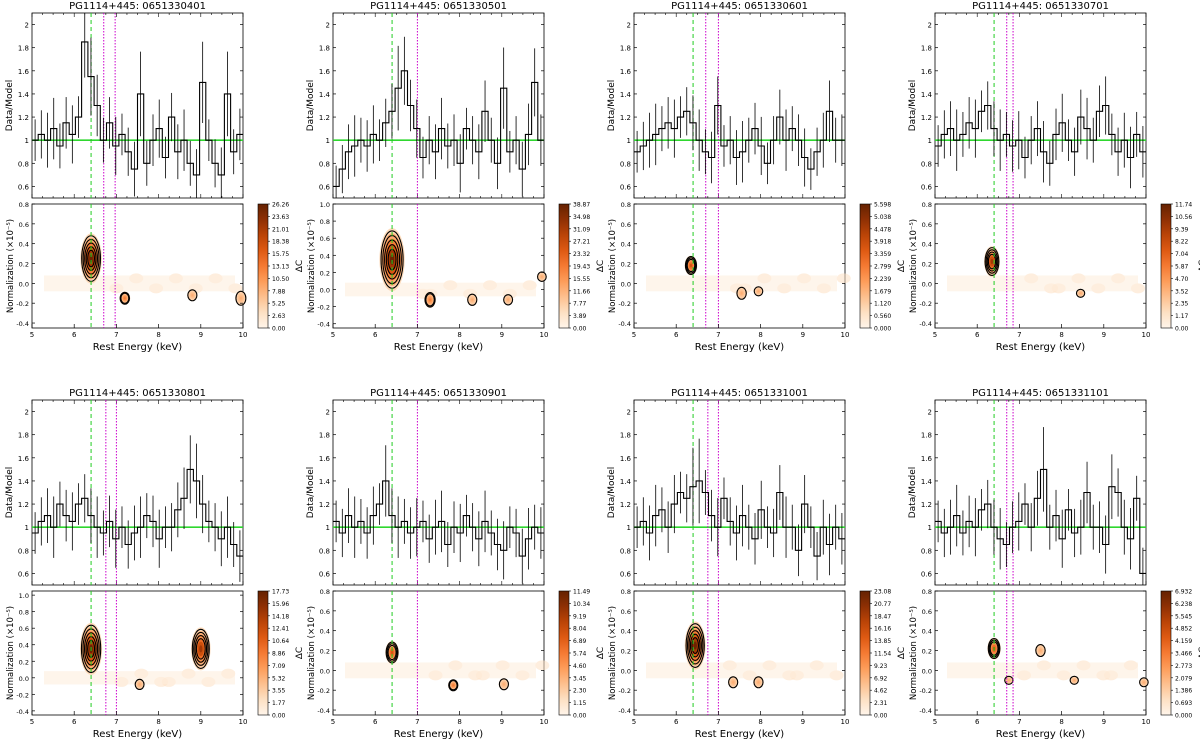 The image size is (1200, 748). I want to click on colorbar-tick-label: 0.560, so click(882, 316).